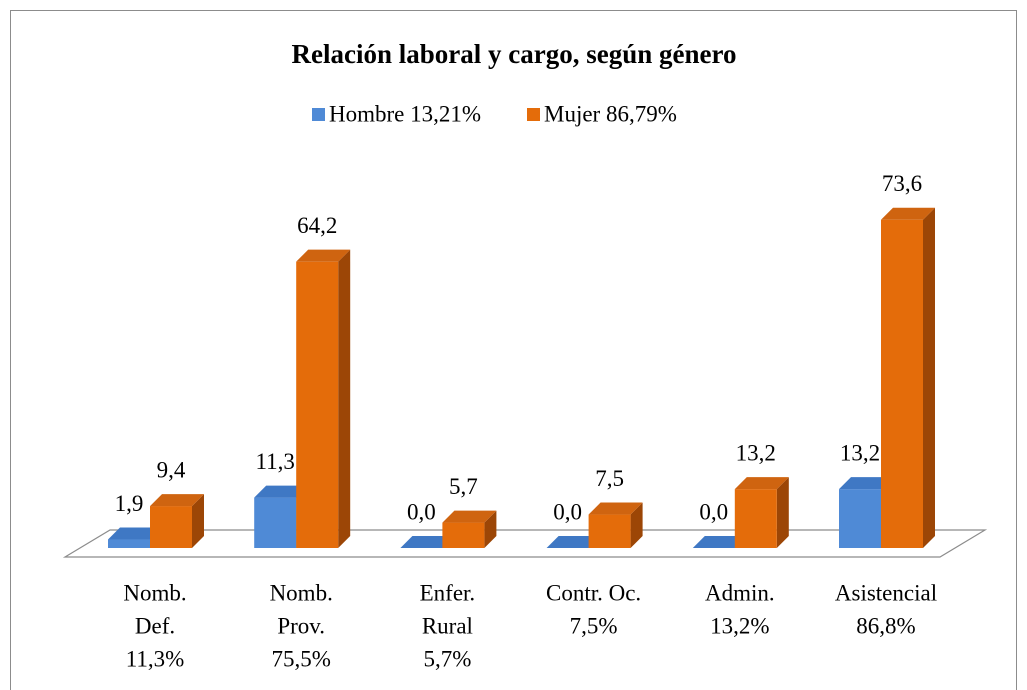 The height and width of the screenshot is (690, 1027). I want to click on x-tick-label: 5,7%, so click(447, 658).